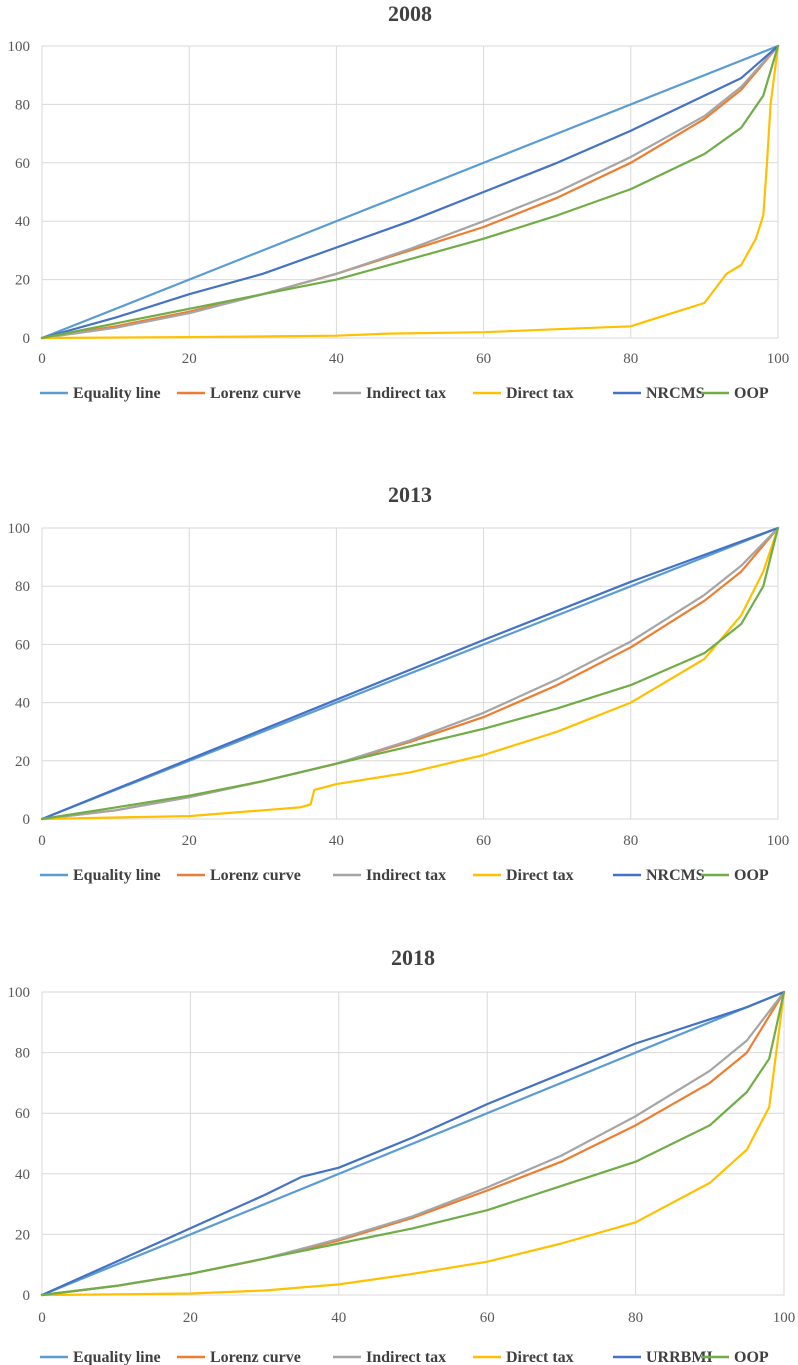 The height and width of the screenshot is (1365, 798). What do you see at coordinates (410, 494) in the screenshot?
I see `chart-title: 2013` at bounding box center [410, 494].